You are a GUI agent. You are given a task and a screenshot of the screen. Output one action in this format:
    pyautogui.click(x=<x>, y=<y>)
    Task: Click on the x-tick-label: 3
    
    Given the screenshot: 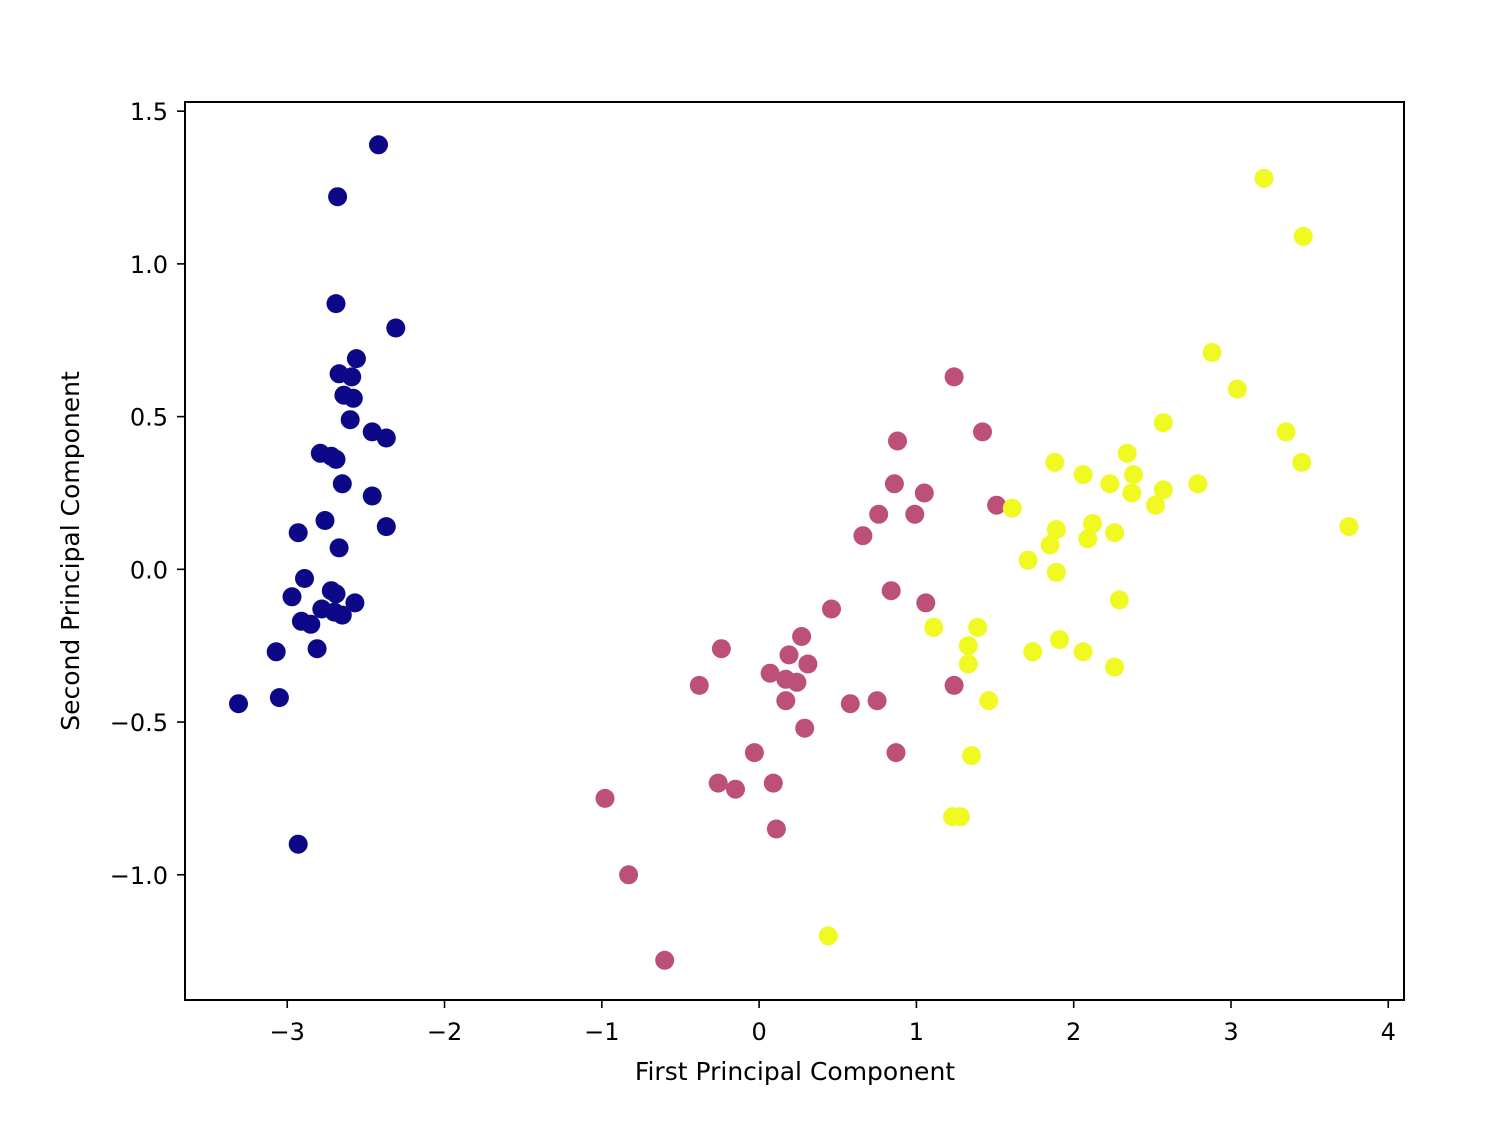 What is the action you would take?
    pyautogui.click(x=1230, y=1032)
    